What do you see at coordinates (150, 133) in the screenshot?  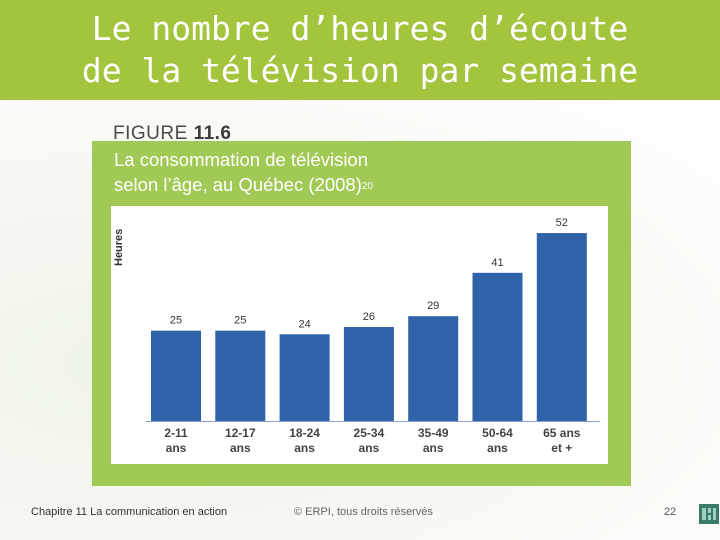 I see `figure-label-prefix: FIGURE` at bounding box center [150, 133].